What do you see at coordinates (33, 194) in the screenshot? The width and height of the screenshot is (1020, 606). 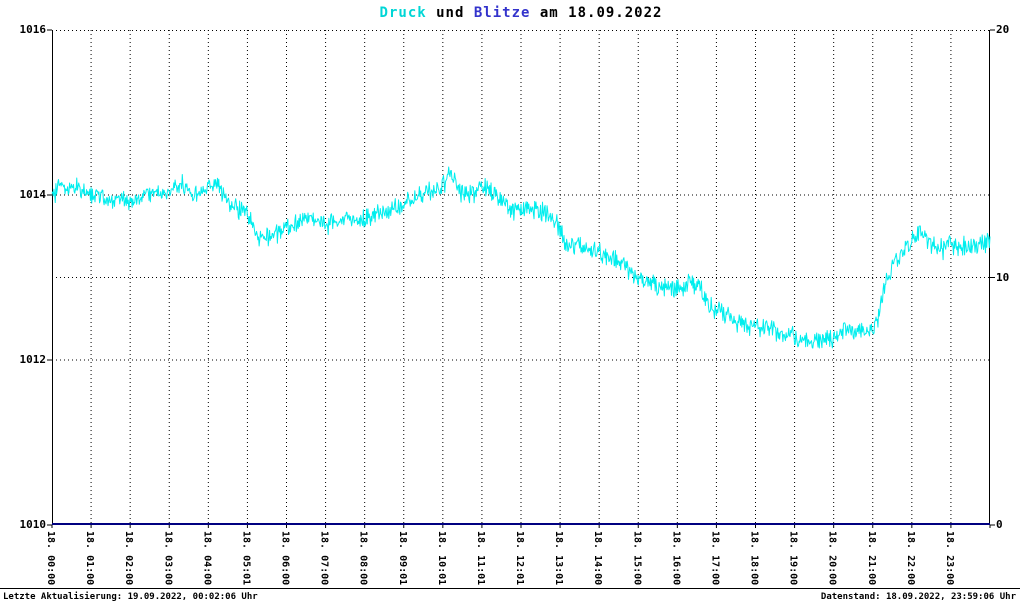 I see `left-axis-tick-label: 1014` at bounding box center [33, 194].